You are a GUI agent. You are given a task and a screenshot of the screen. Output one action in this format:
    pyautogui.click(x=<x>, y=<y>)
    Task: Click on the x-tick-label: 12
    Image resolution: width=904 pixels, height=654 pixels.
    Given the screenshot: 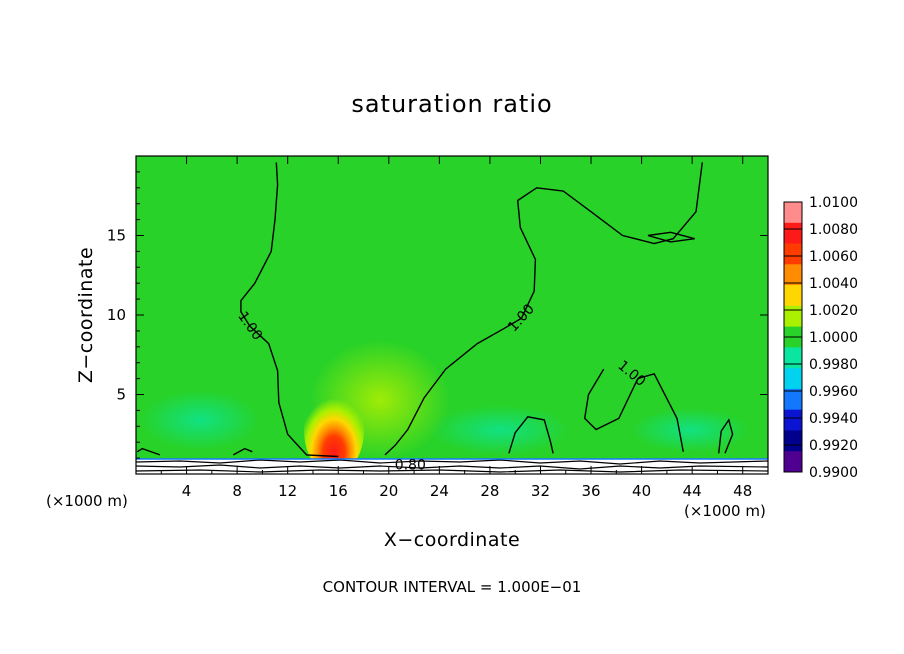 What is the action you would take?
    pyautogui.click(x=287, y=491)
    